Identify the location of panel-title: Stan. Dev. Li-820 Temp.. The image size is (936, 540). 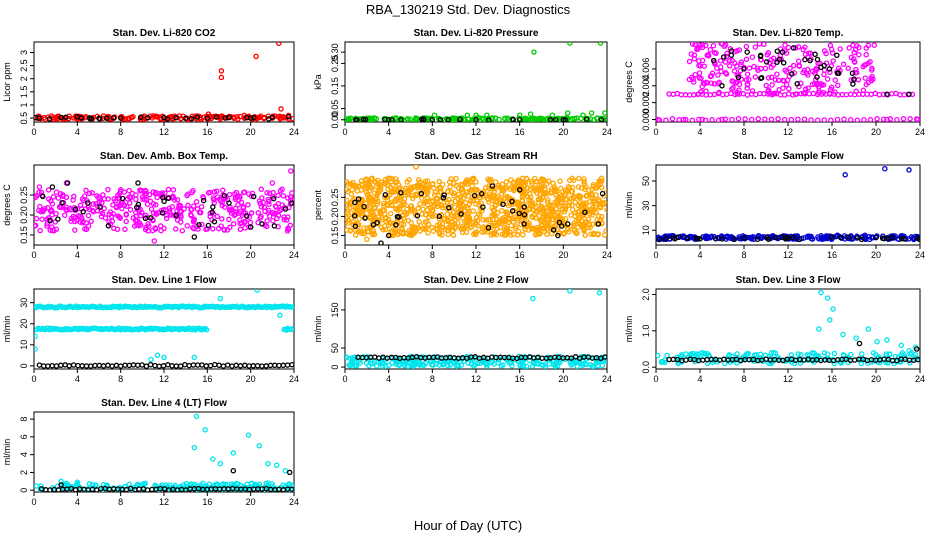
(788, 33).